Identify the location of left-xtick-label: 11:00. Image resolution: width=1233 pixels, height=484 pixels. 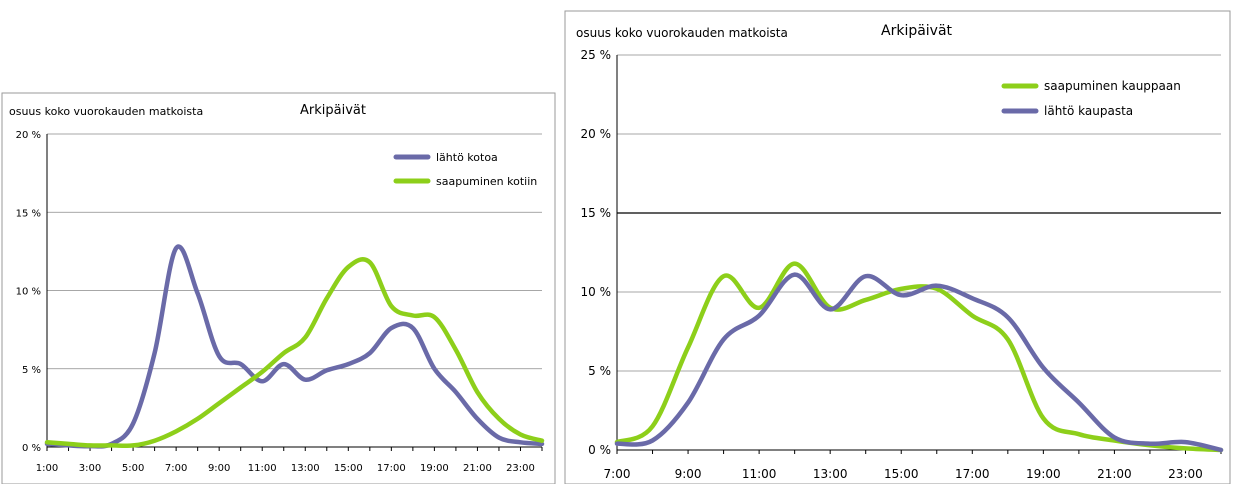
(262, 468).